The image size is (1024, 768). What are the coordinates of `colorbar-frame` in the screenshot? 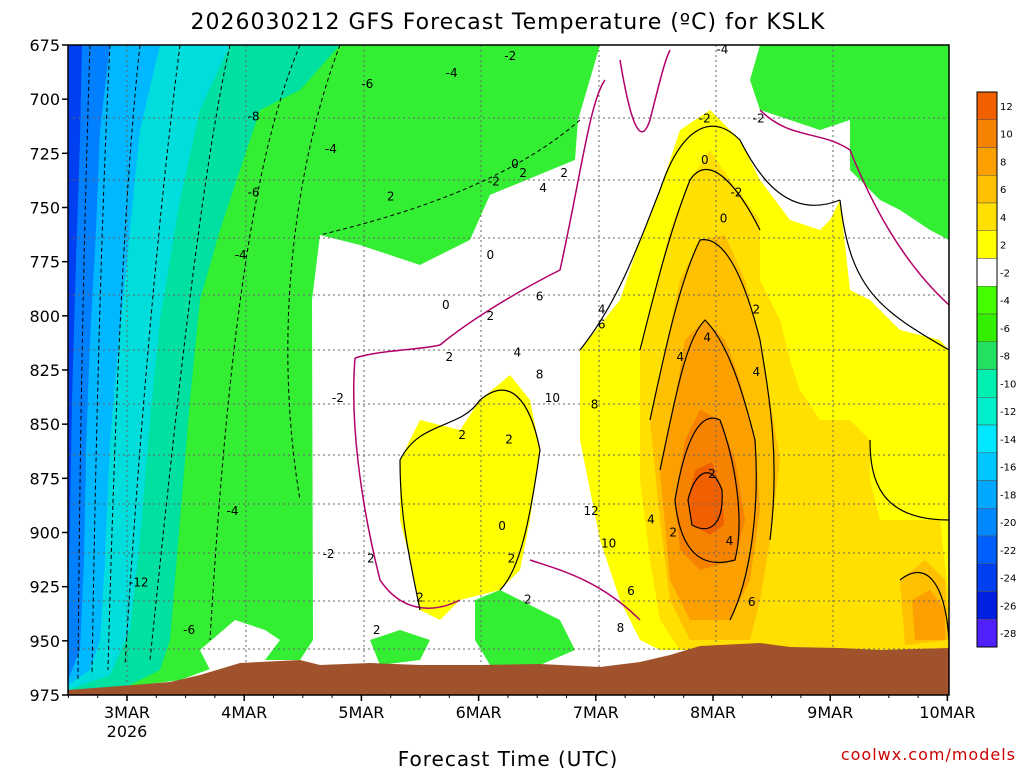 It's located at (987, 369).